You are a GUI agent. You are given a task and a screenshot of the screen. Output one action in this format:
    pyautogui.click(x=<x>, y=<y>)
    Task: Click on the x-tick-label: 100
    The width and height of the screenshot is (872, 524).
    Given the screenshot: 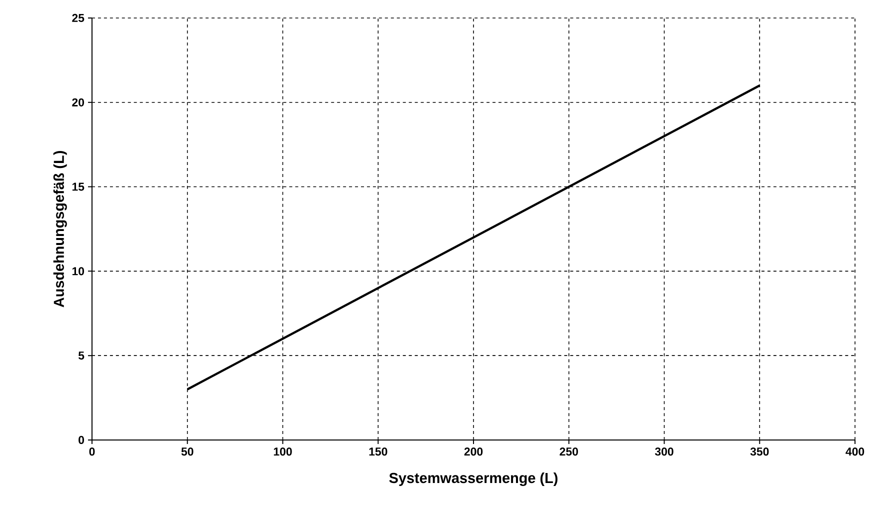 What is the action you would take?
    pyautogui.click(x=283, y=452)
    